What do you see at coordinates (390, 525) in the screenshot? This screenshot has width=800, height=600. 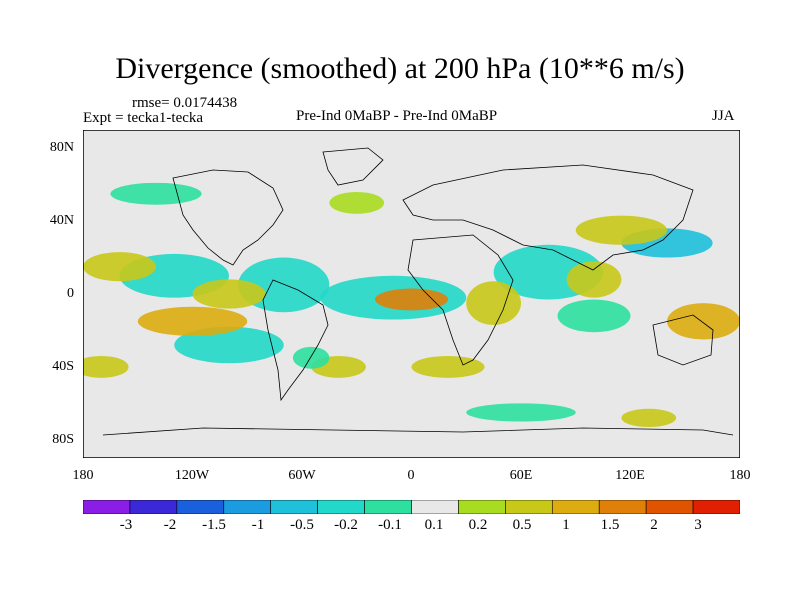 I see `colorbar-label: -0.1` at bounding box center [390, 525].